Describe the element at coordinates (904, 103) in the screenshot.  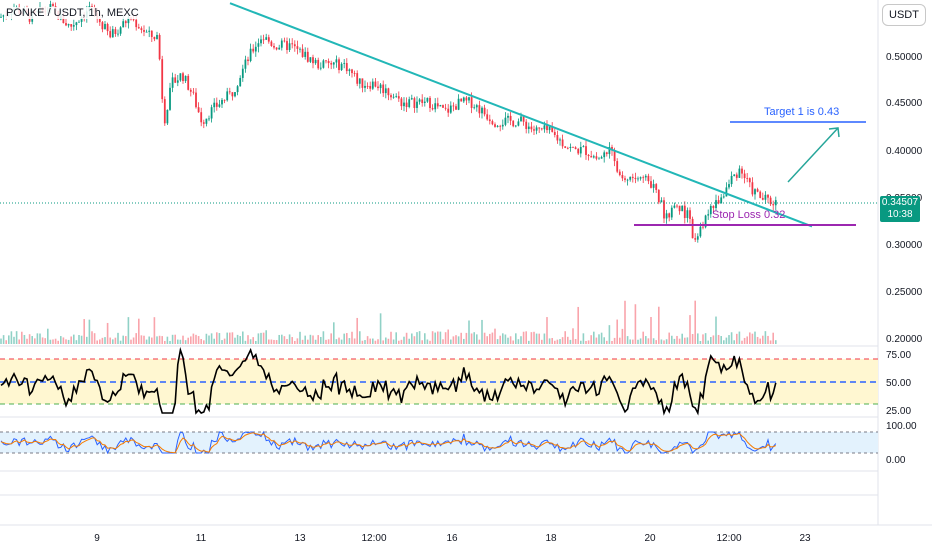
I see `price-tick: 0.45000` at that location.